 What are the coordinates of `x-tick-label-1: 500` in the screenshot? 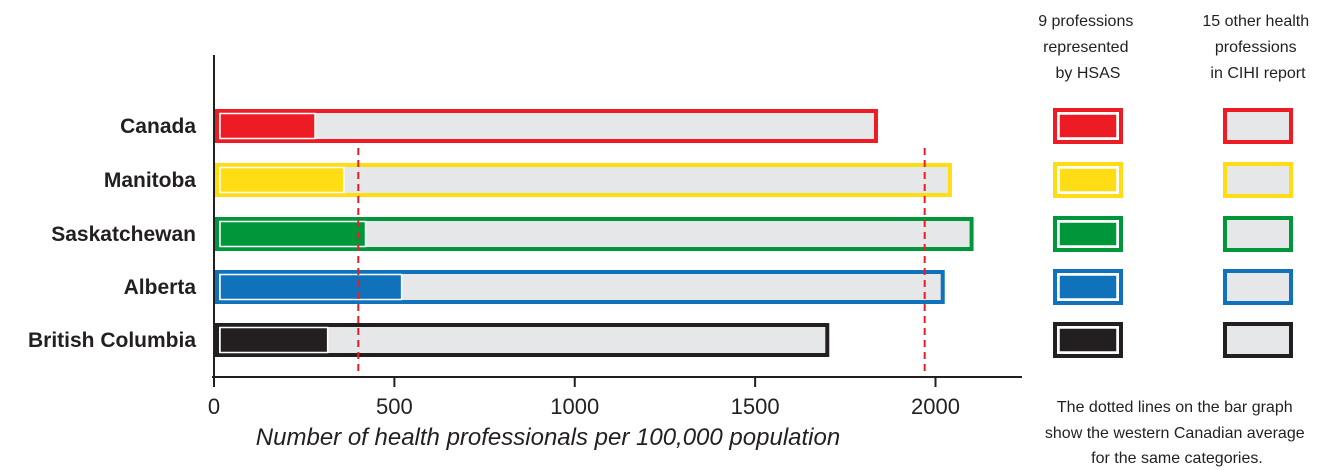 It's located at (394, 406).